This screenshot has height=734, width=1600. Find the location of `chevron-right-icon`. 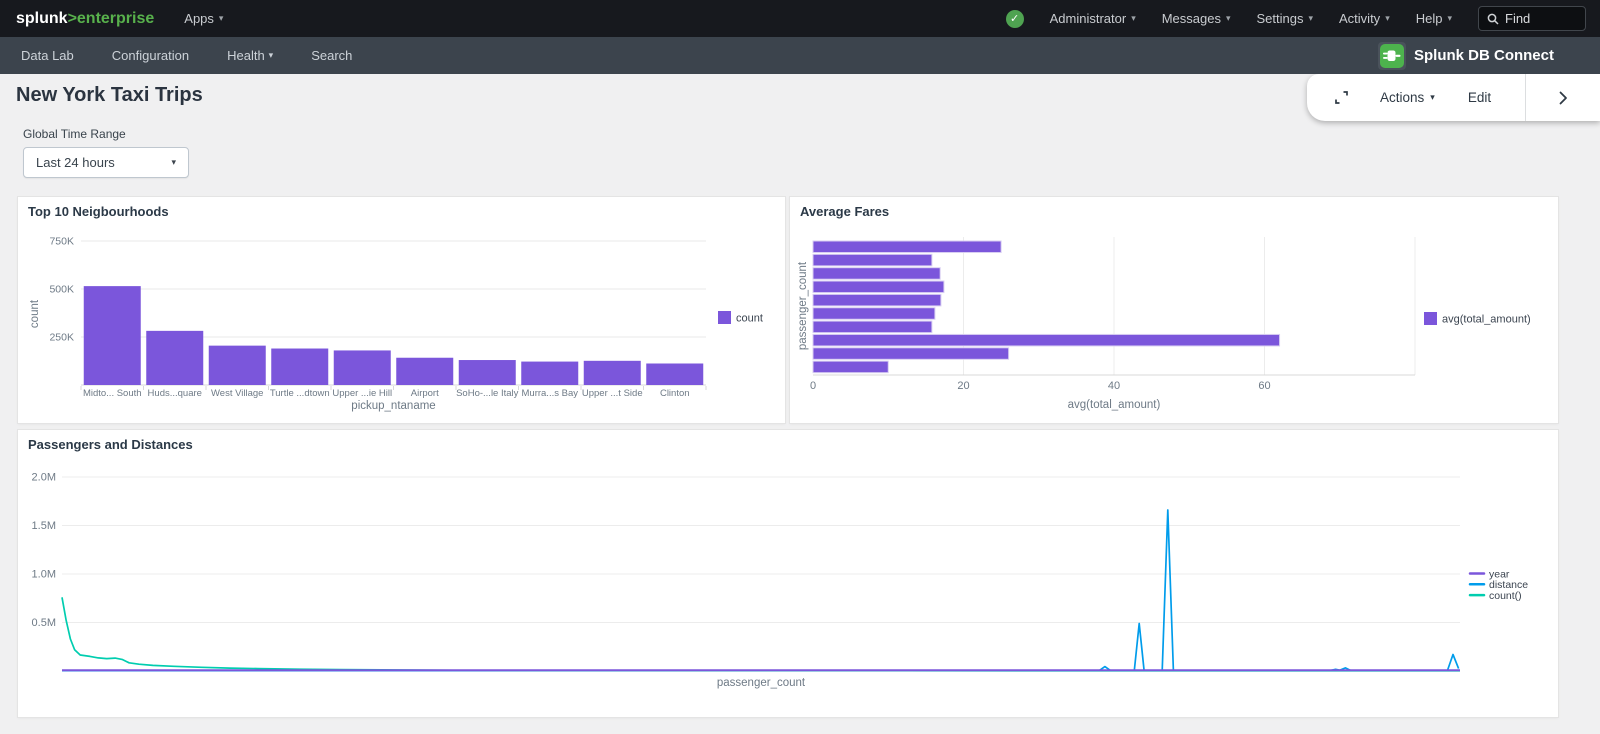

chevron-right-icon is located at coordinates (1563, 97).